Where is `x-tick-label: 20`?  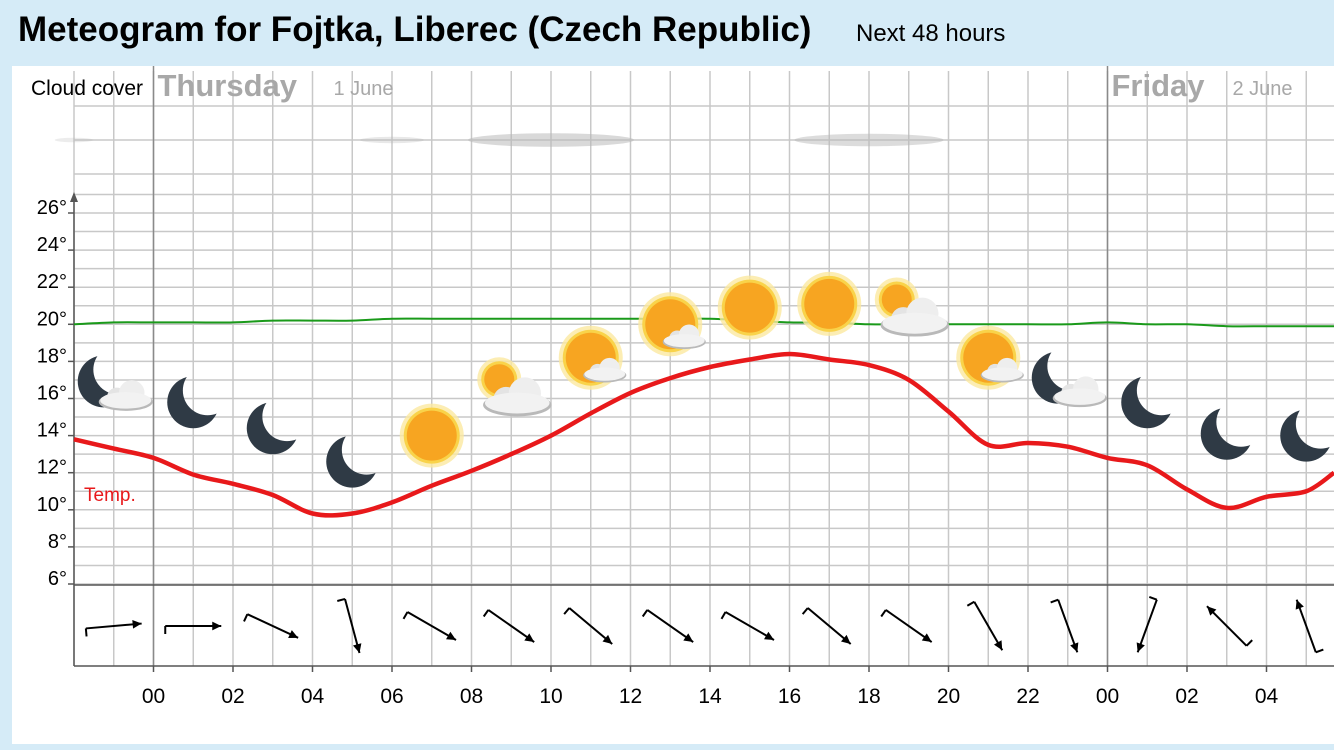
x-tick-label: 20 is located at coordinates (948, 696).